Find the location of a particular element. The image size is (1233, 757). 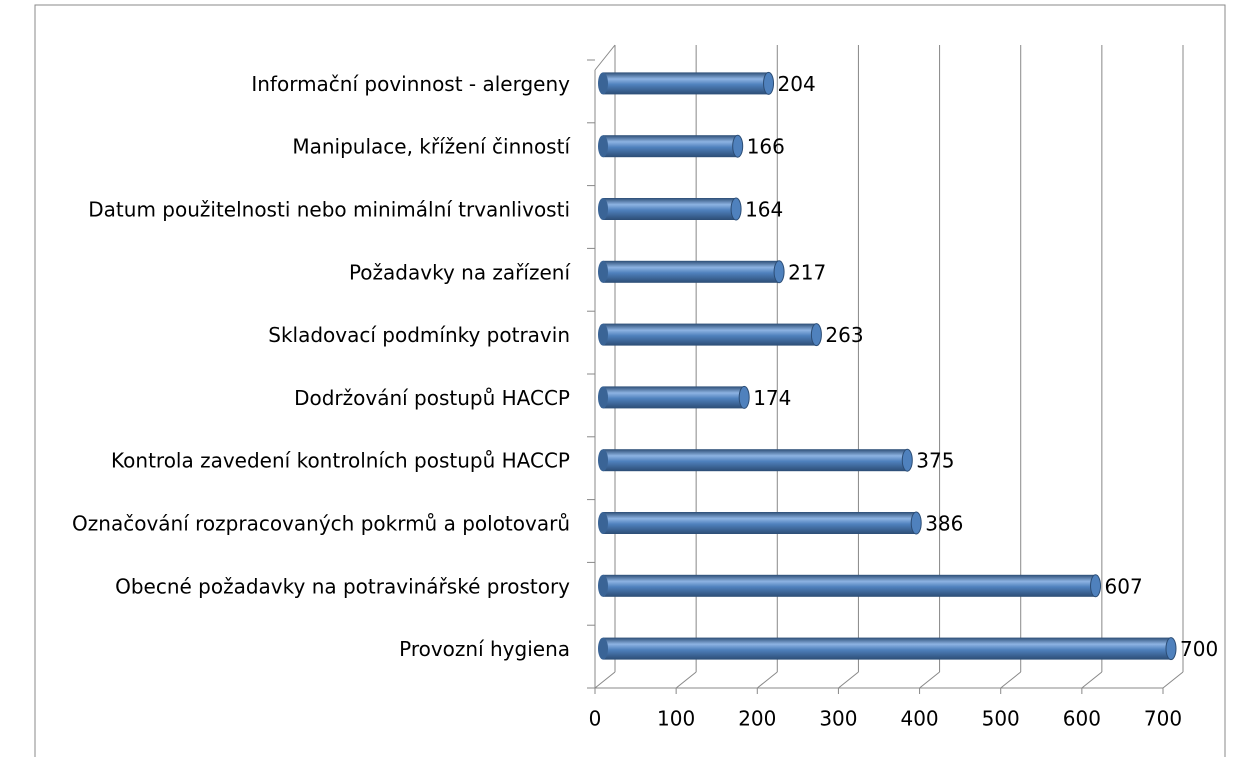

value-label: 375 is located at coordinates (935, 461).